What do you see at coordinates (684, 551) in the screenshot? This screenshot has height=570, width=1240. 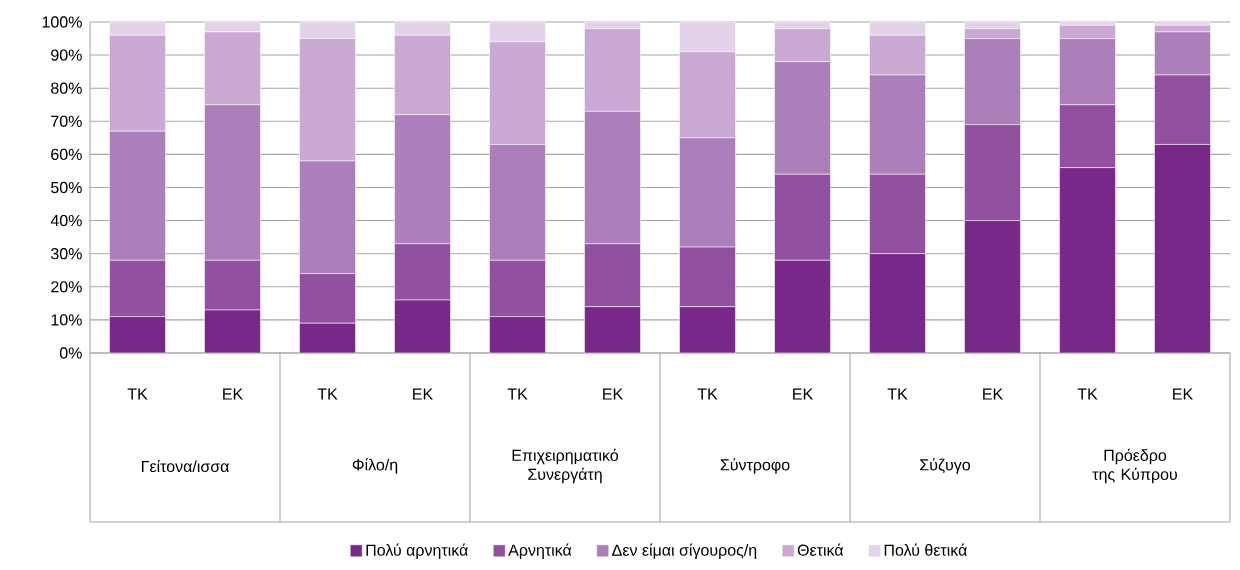 I see `legend-label: Δεν είμαι σίγουρος/η` at bounding box center [684, 551].